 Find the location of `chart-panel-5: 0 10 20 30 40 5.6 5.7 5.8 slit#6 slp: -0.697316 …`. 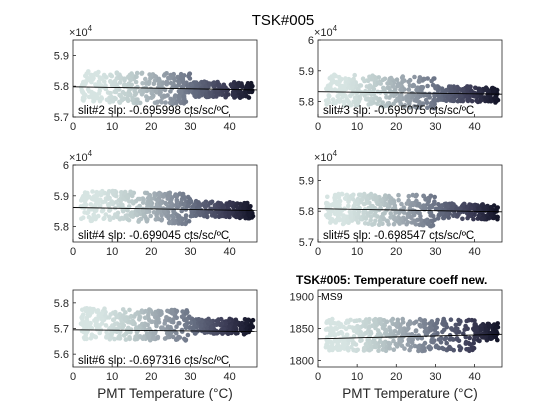

chart-panel-5: 0 10 20 30 40 5.6 5.7 5.8 slit#6 slp: -0.697316 … is located at coordinates (156, 345).